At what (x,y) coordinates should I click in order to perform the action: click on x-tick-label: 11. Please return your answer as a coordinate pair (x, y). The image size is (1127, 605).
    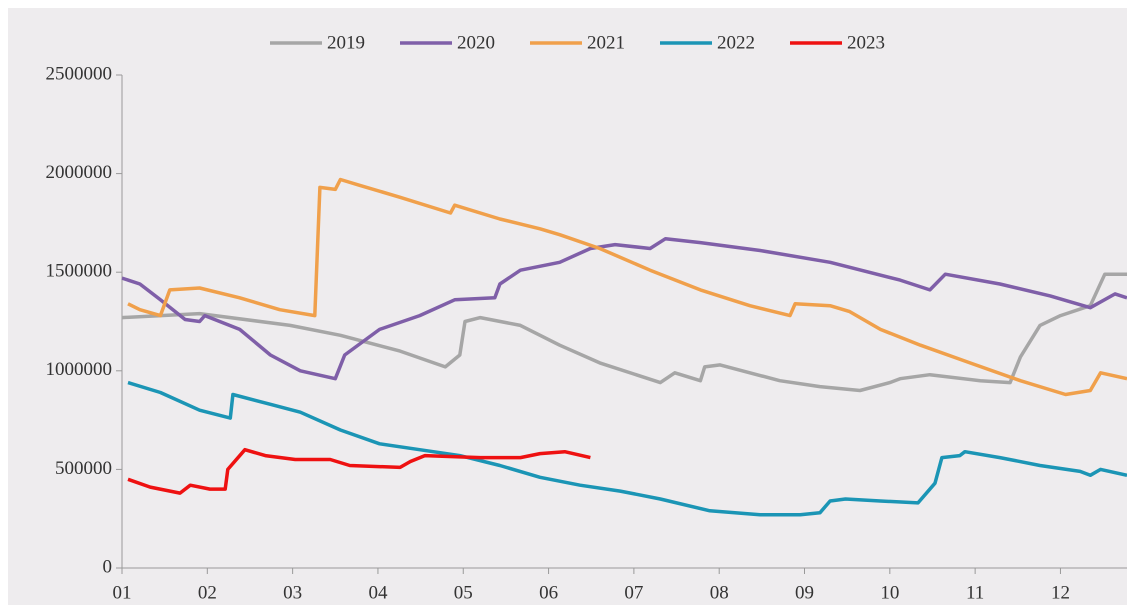
    Looking at the image, I should click on (975, 592).